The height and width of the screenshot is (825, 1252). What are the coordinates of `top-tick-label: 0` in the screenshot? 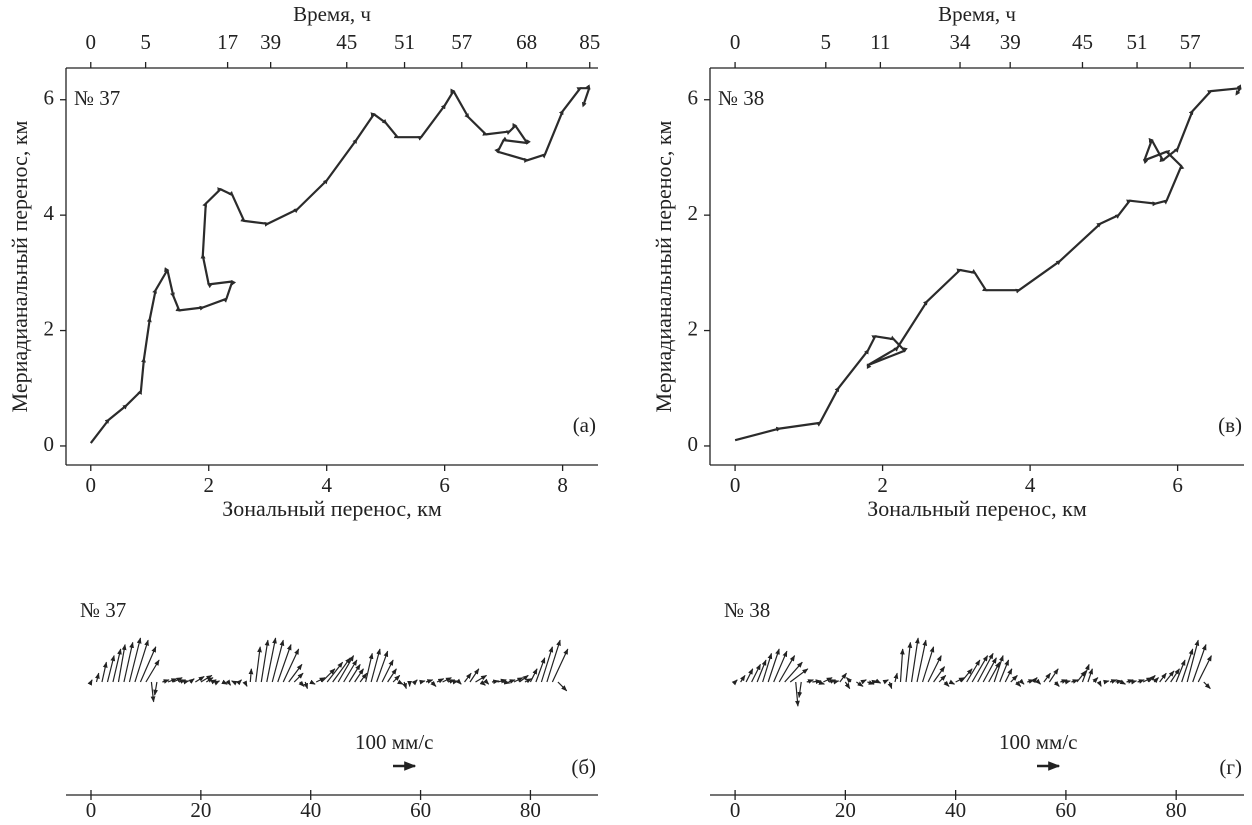 It's located at (735, 42).